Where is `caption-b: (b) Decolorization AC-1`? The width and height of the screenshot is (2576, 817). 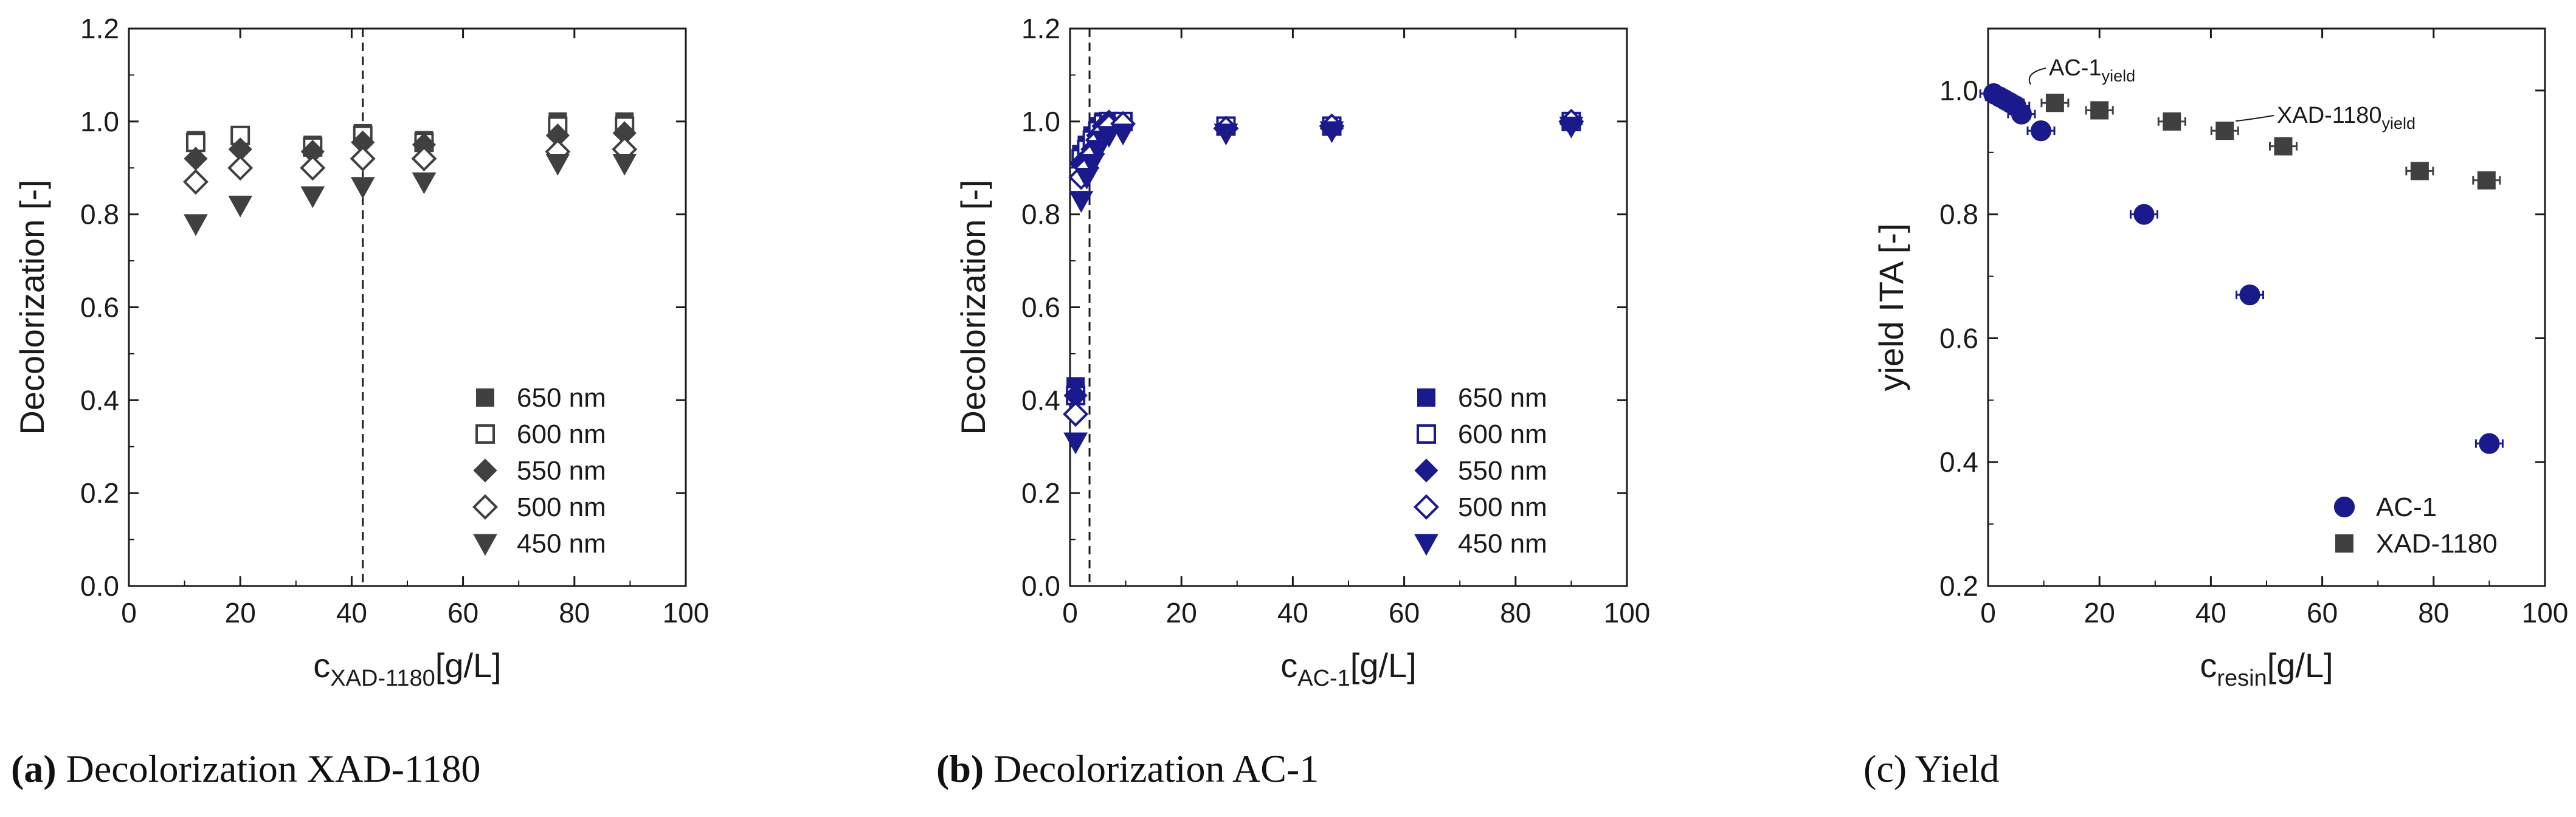
caption-b: (b) Decolorization AC-1 is located at coordinates (1127, 768).